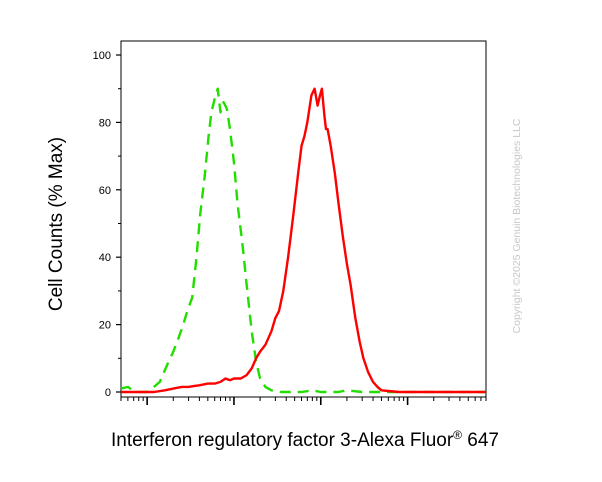 The height and width of the screenshot is (482, 602). I want to click on y-axis-title: Cell Counts (% Max), so click(56, 224).